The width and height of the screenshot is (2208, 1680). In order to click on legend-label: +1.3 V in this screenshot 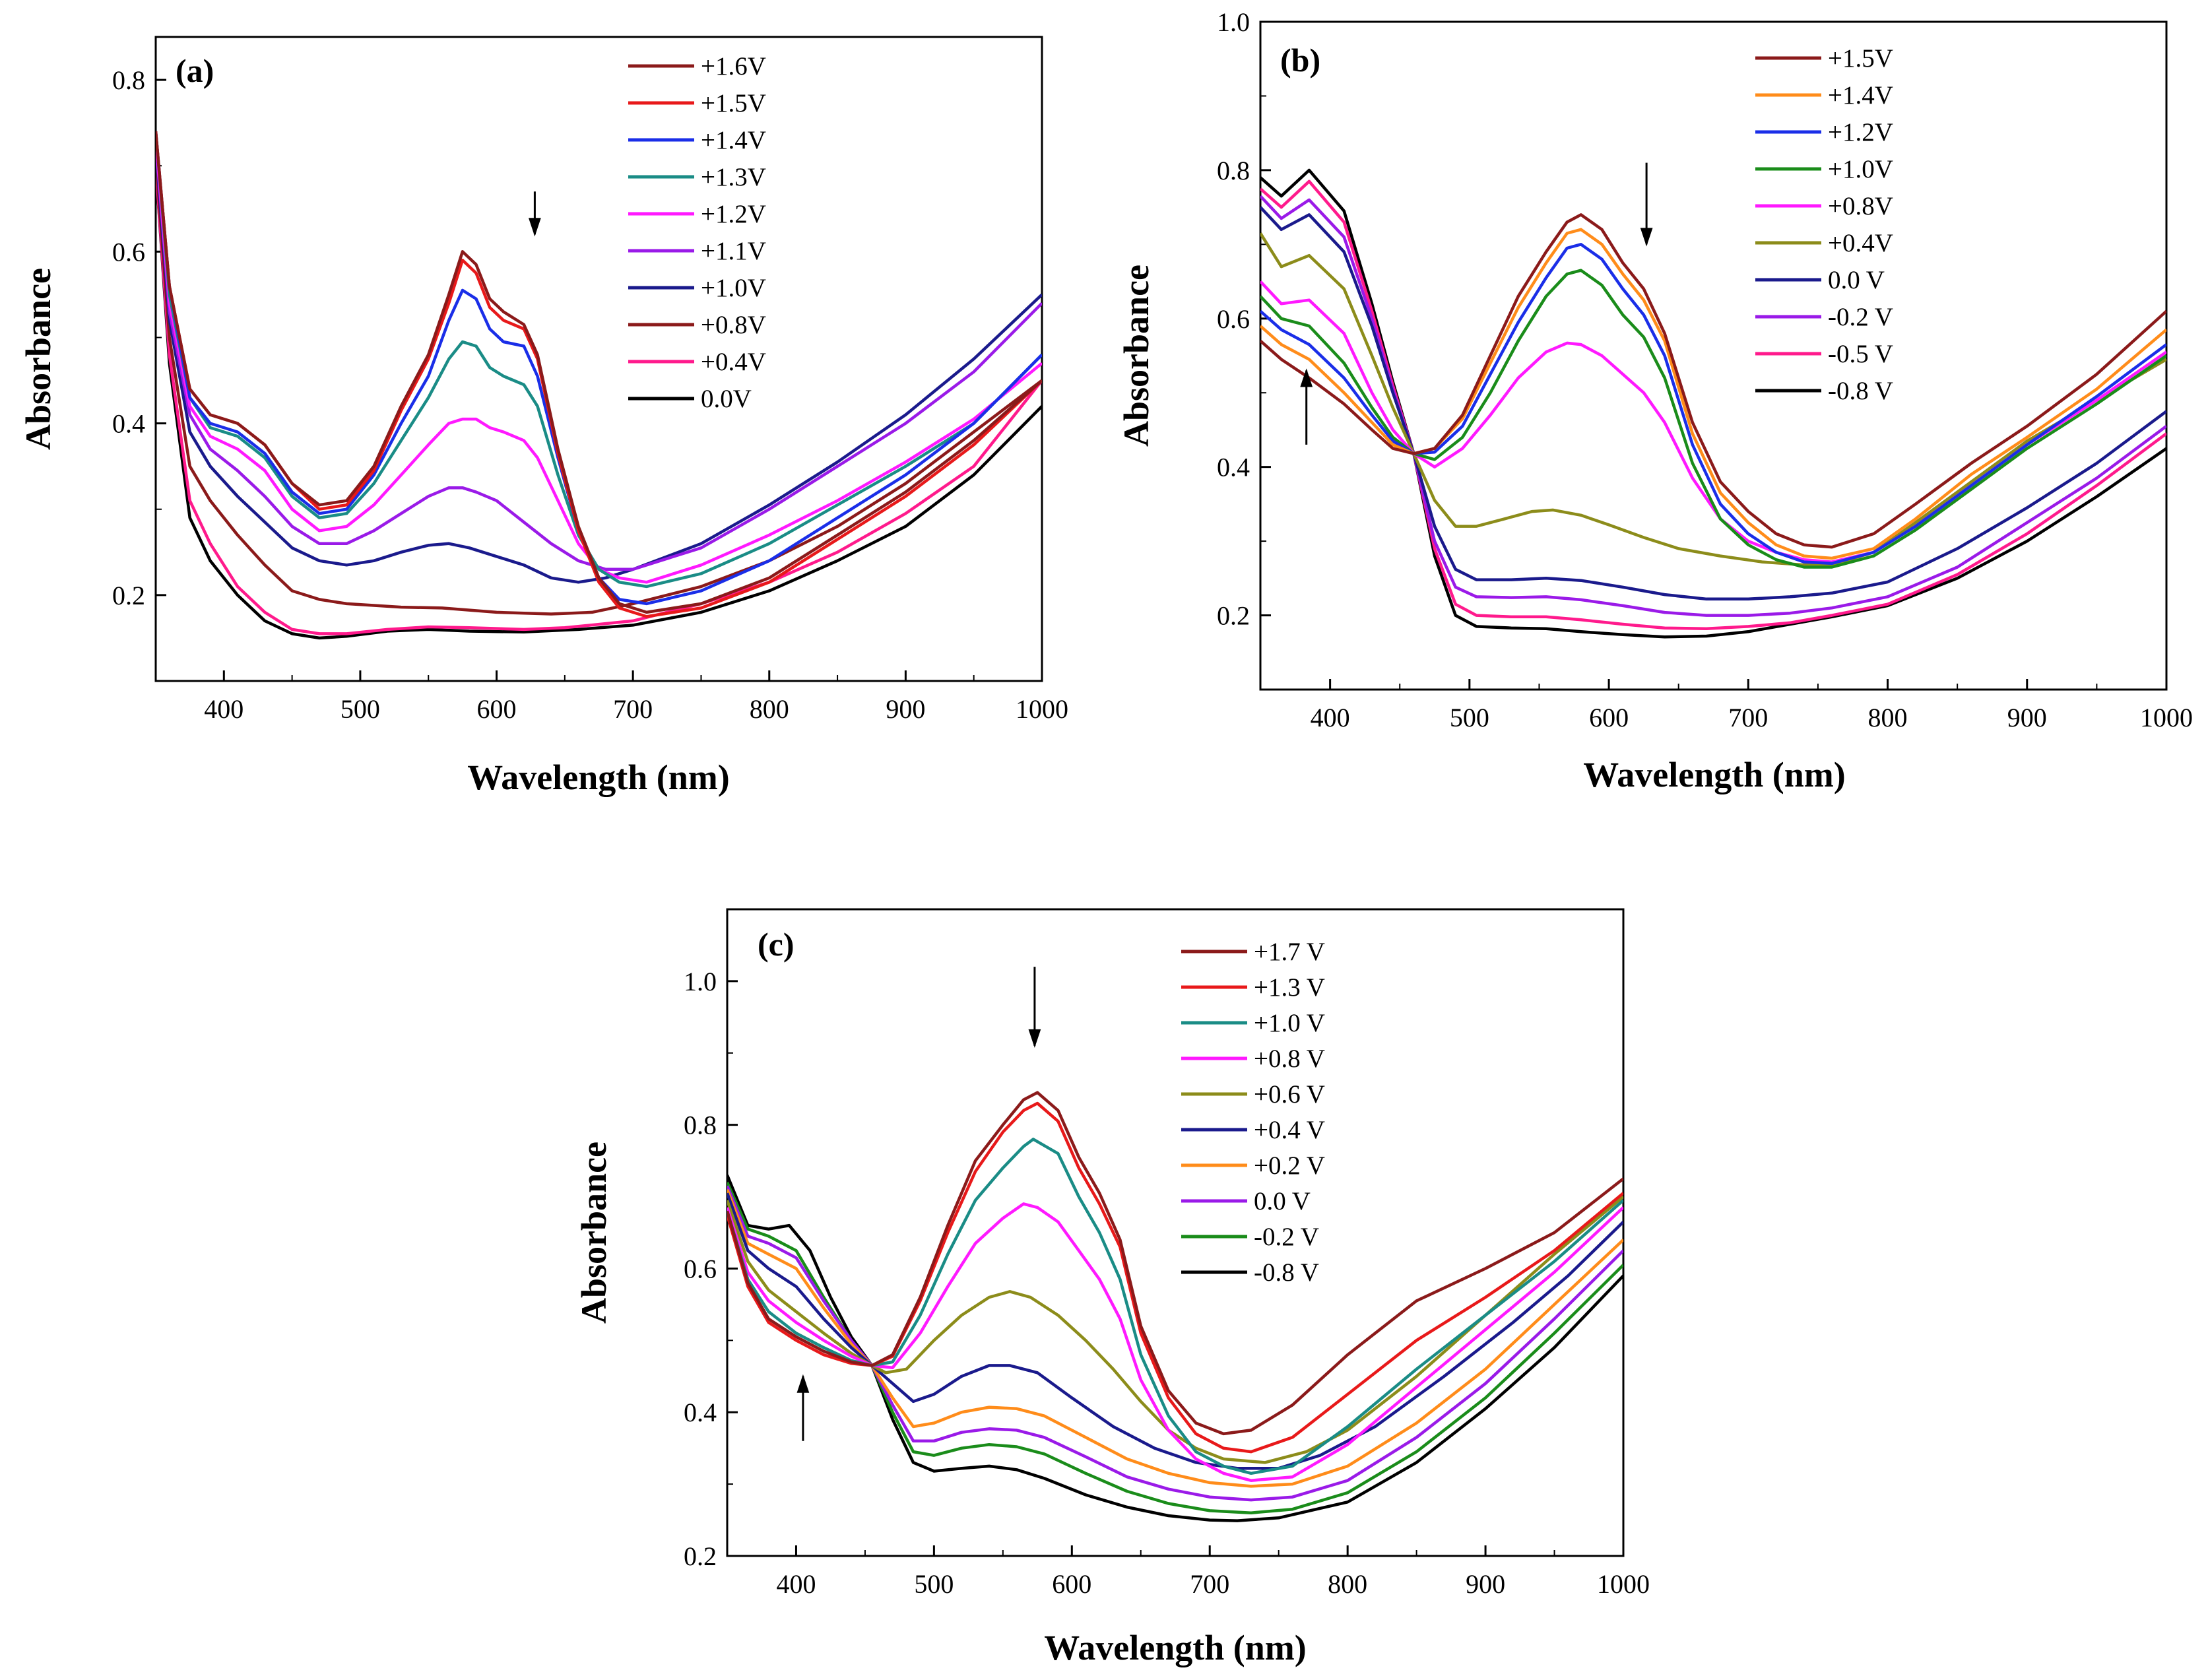, I will do `click(1289, 987)`.